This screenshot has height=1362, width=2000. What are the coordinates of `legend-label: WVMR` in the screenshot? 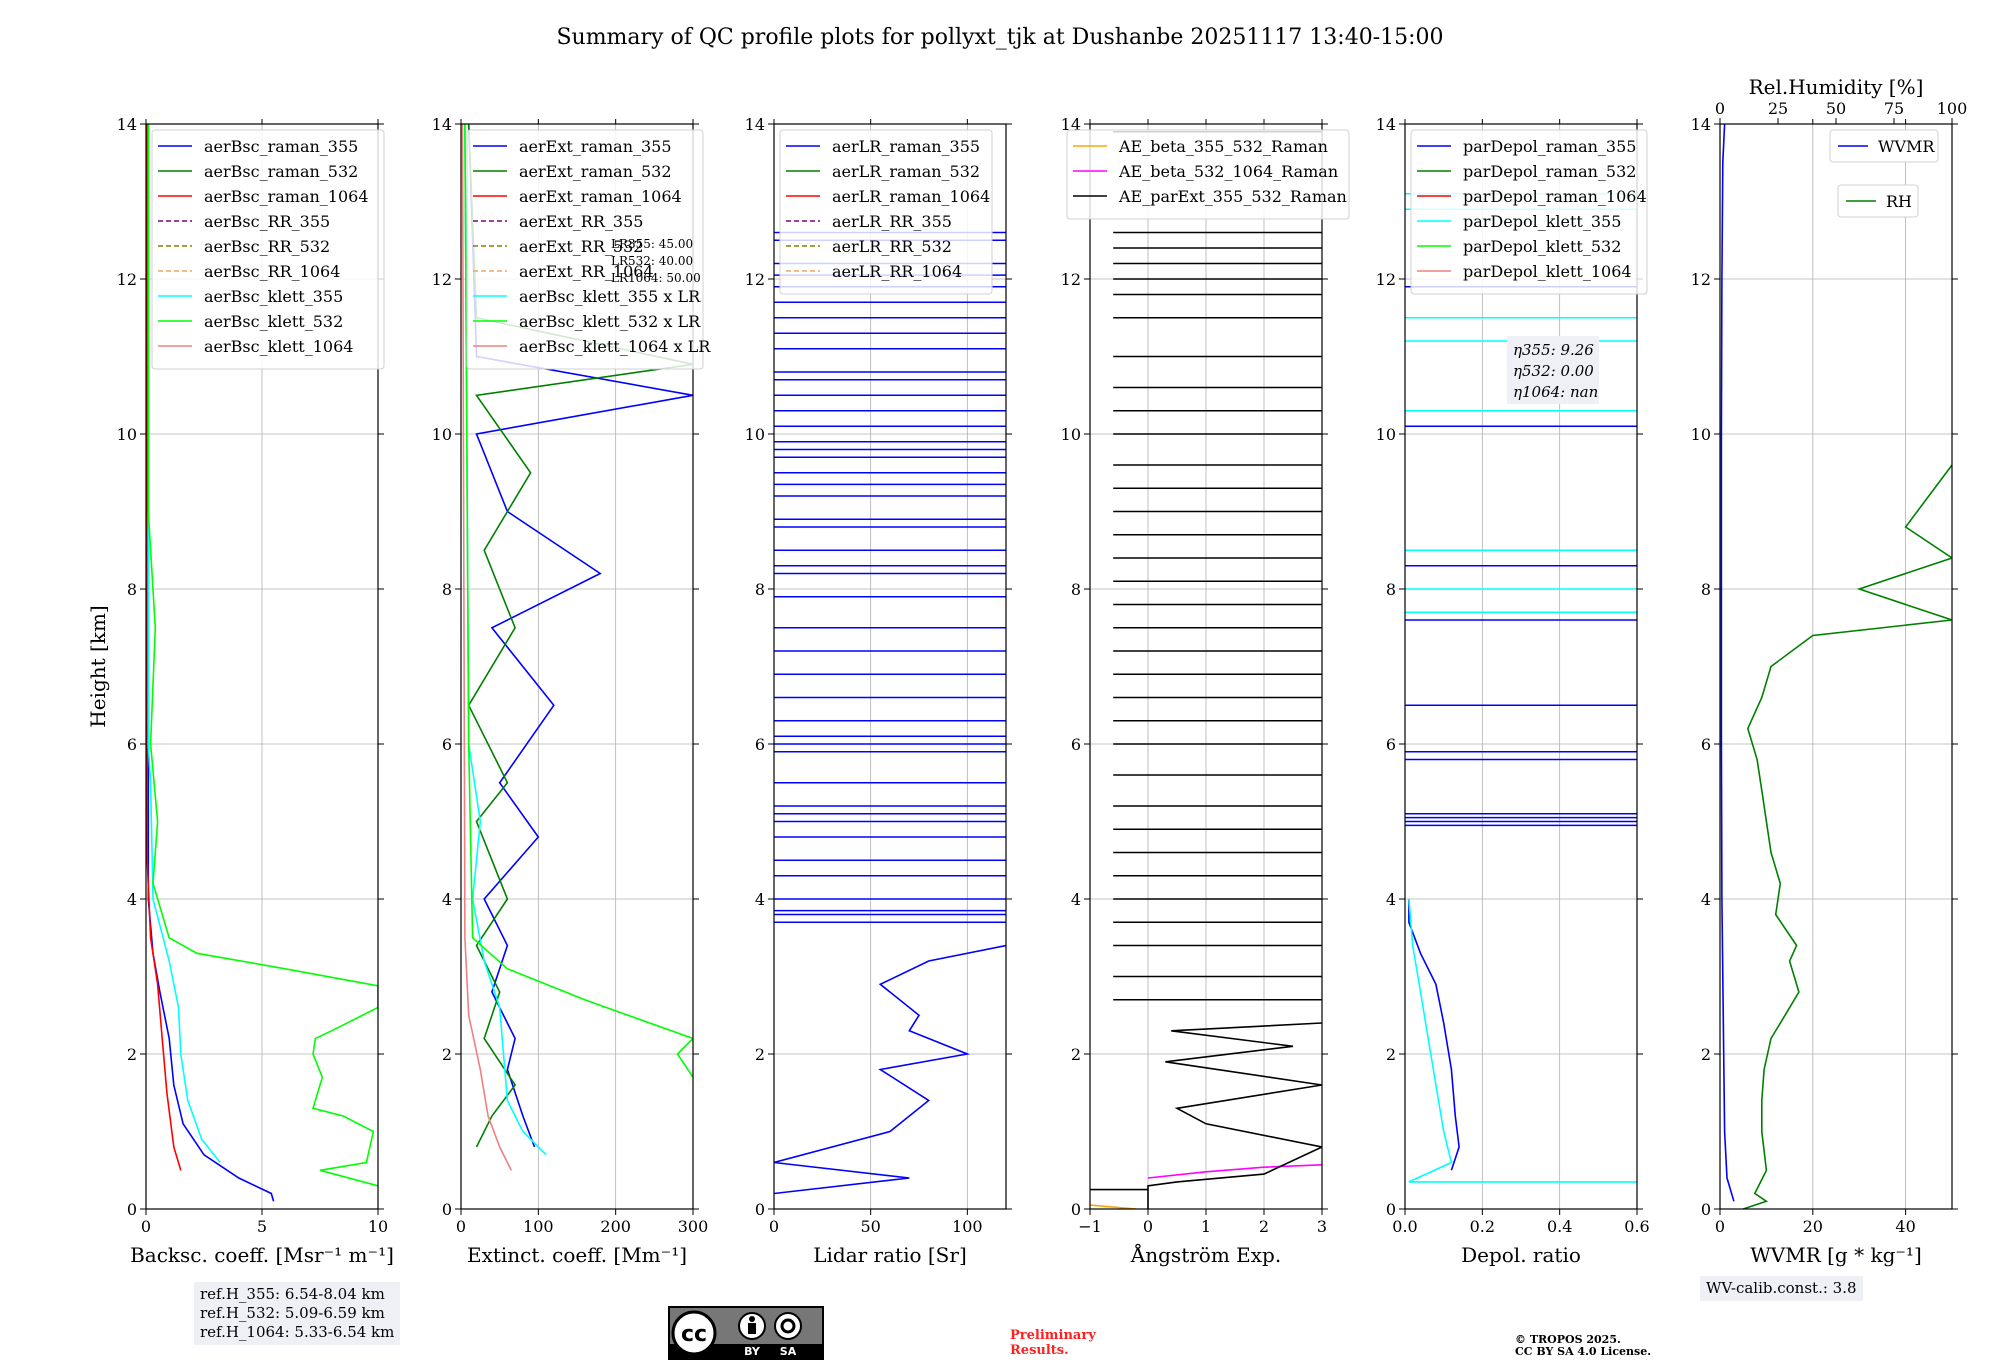 It's located at (1906, 146).